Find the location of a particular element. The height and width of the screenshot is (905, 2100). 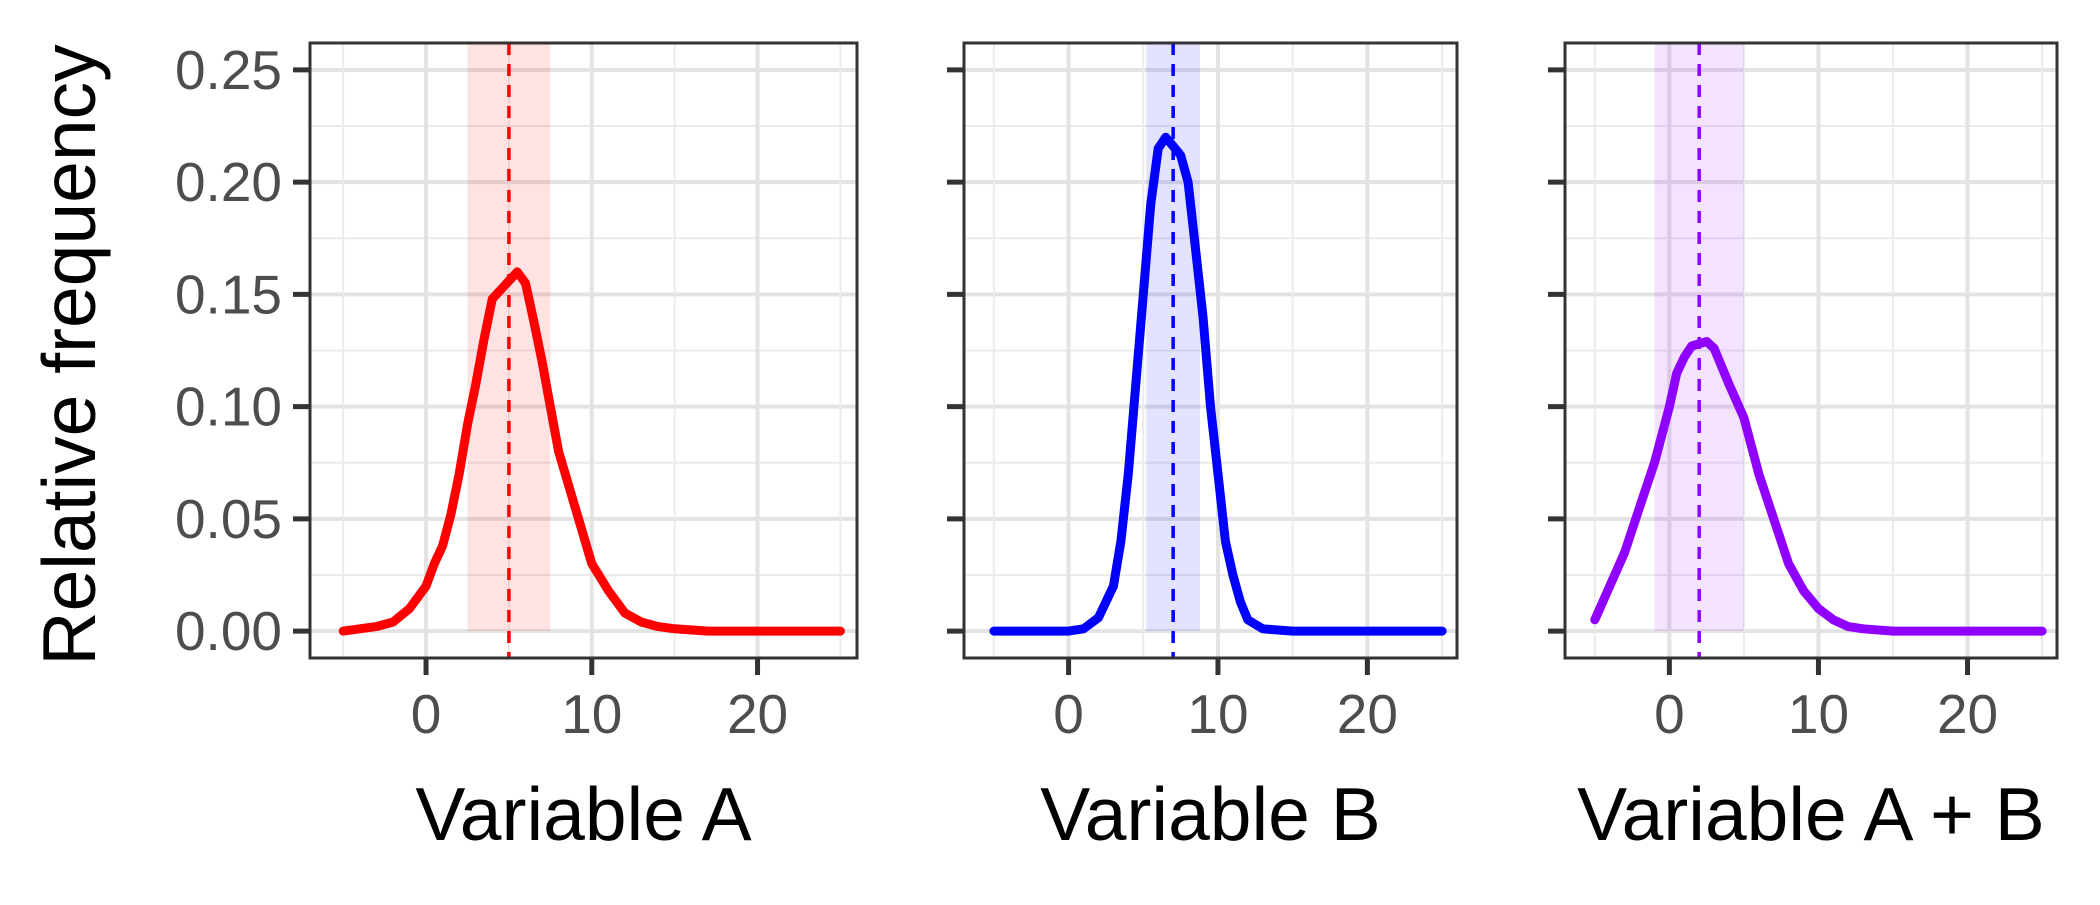

y-tick-label: 0.00 is located at coordinates (228, 631).